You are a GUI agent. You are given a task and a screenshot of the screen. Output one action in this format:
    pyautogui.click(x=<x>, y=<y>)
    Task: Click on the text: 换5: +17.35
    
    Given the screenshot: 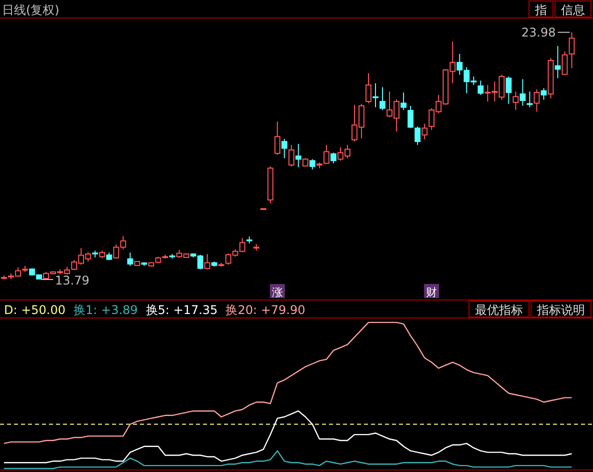 What is the action you would take?
    pyautogui.click(x=182, y=310)
    